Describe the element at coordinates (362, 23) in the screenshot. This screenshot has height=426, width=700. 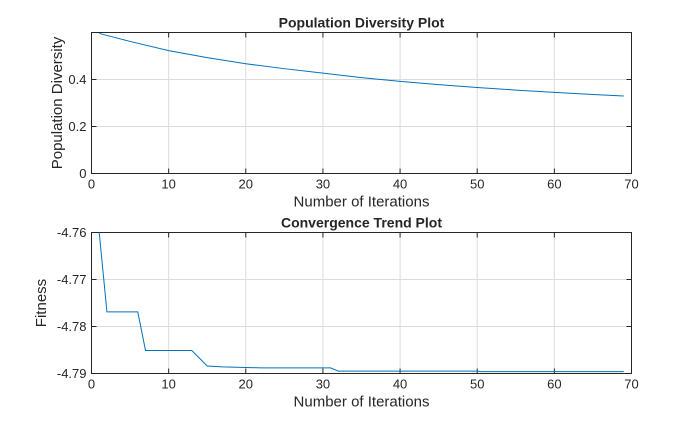
I see `chart-title: Population Diversity Plot` at that location.